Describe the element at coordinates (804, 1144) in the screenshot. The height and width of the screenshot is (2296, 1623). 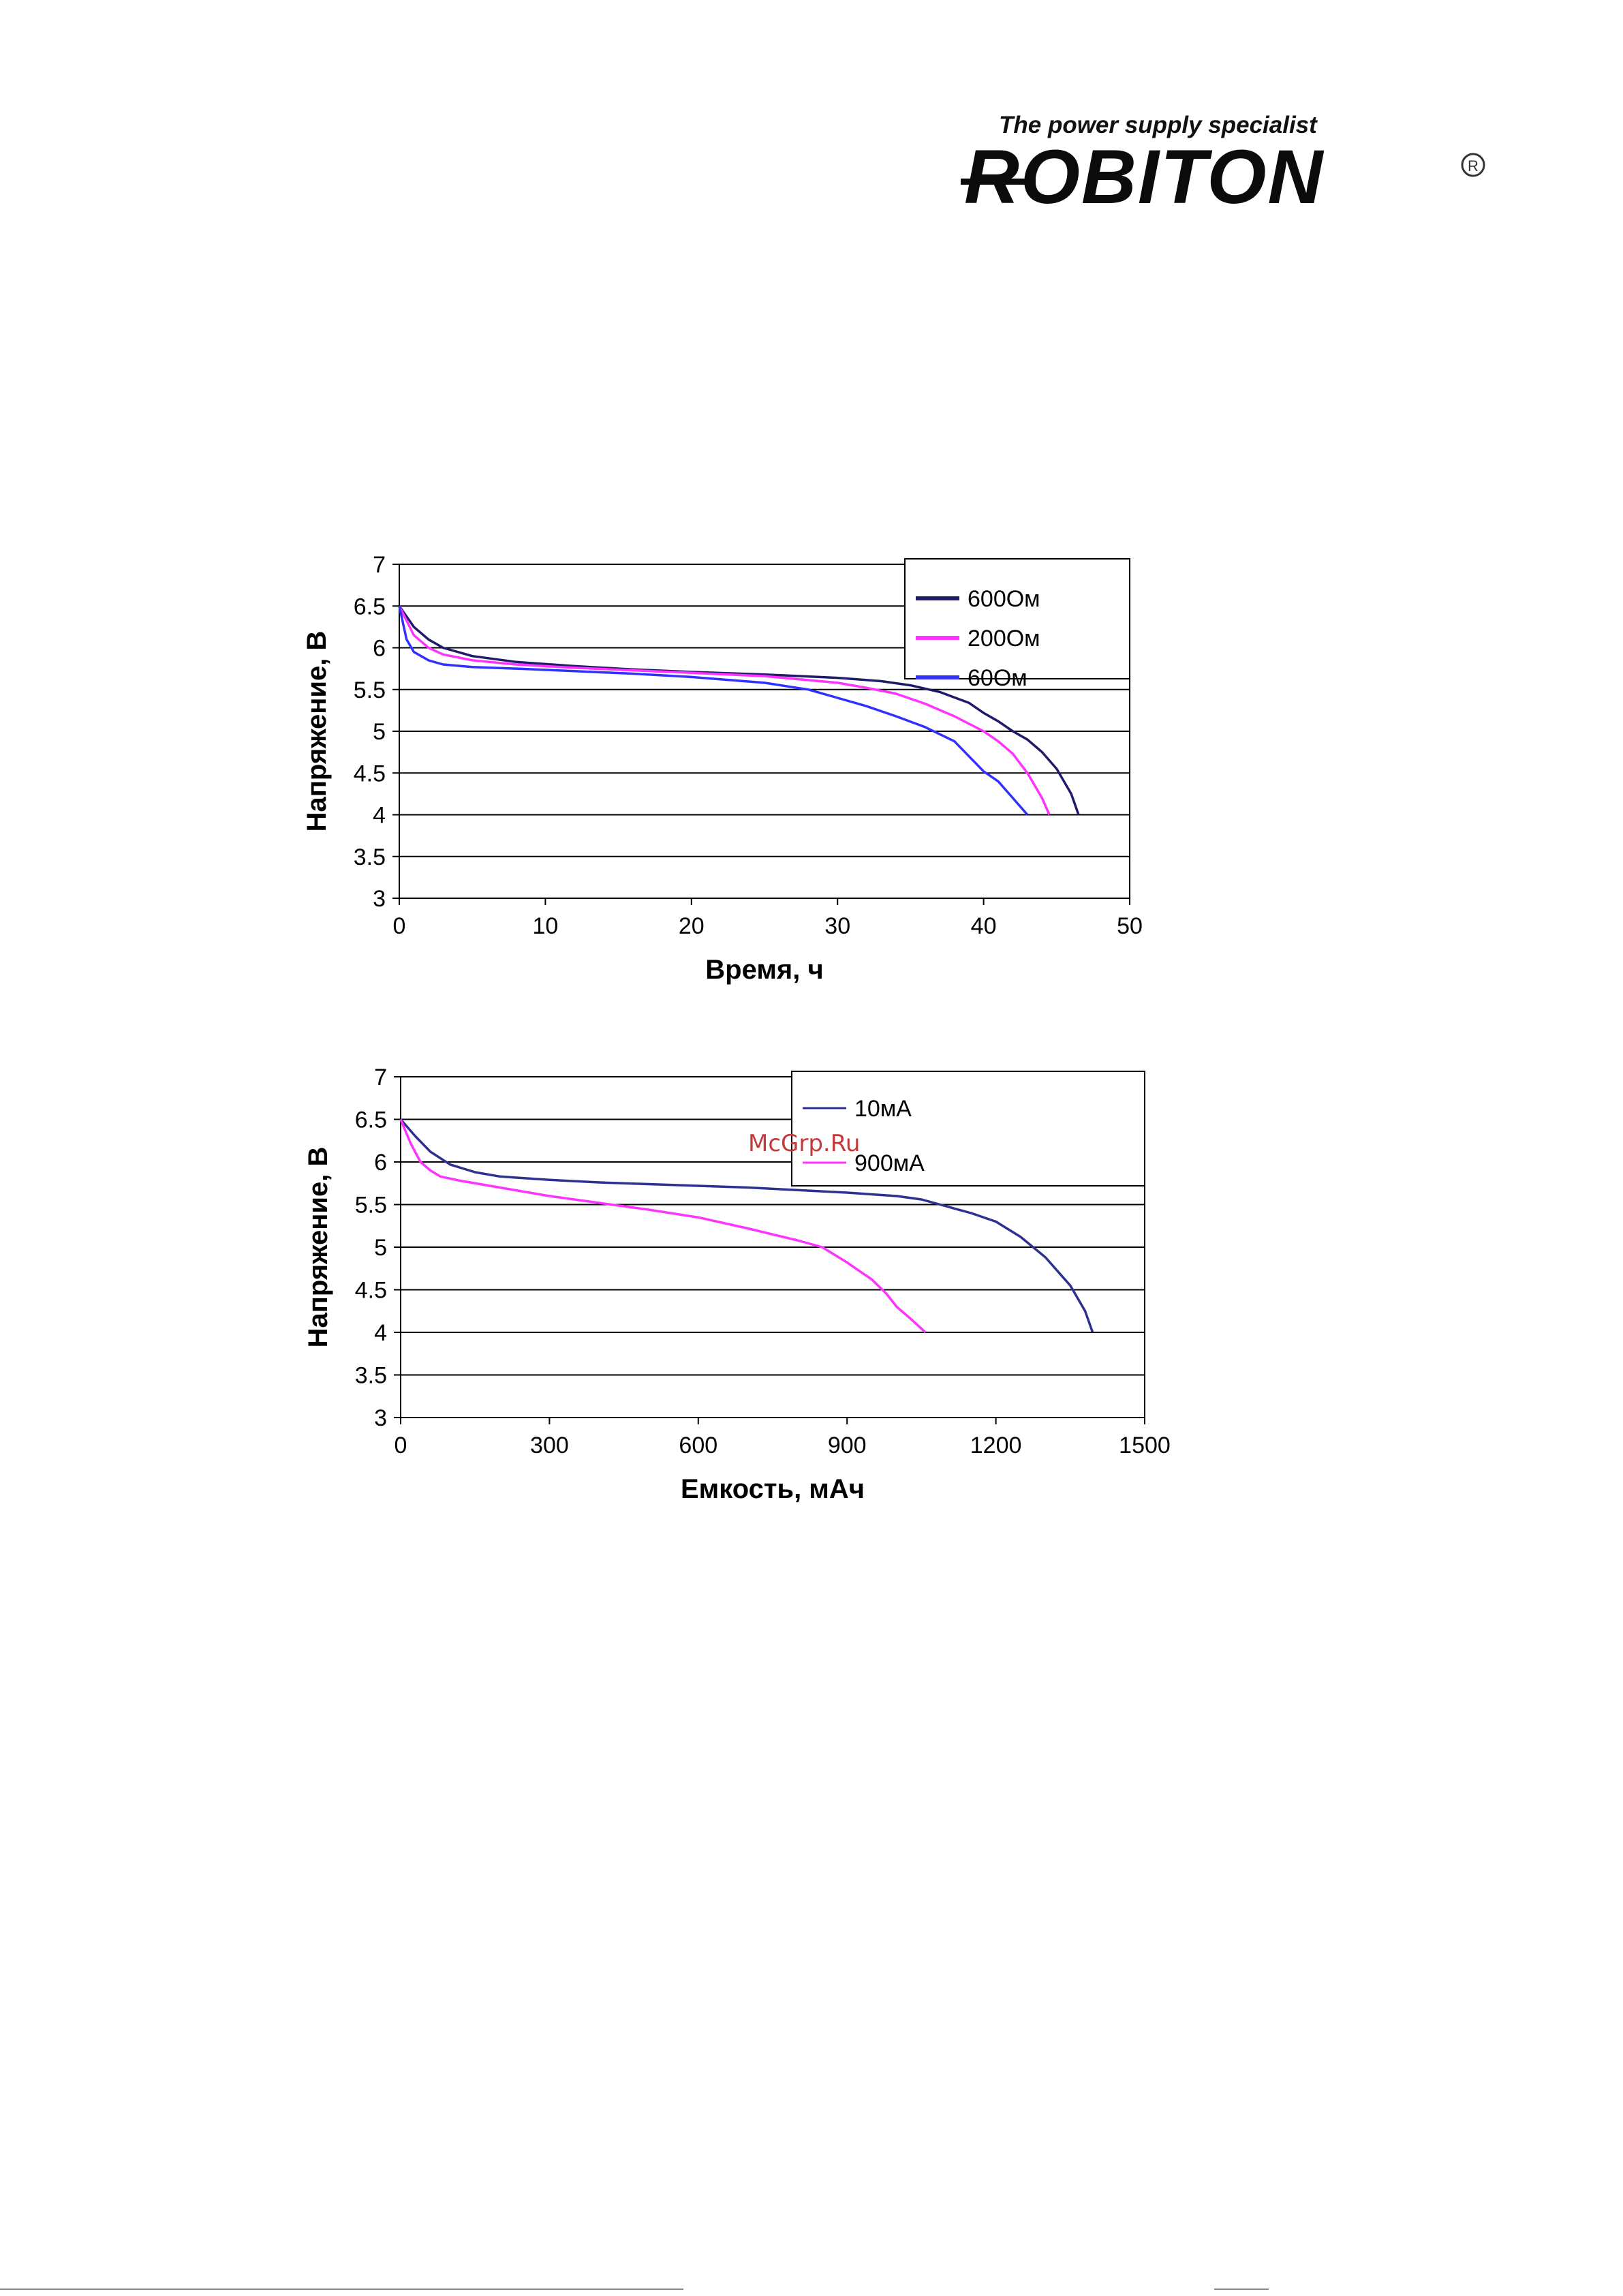
I see `watermark-text: McGrp.Ru` at that location.